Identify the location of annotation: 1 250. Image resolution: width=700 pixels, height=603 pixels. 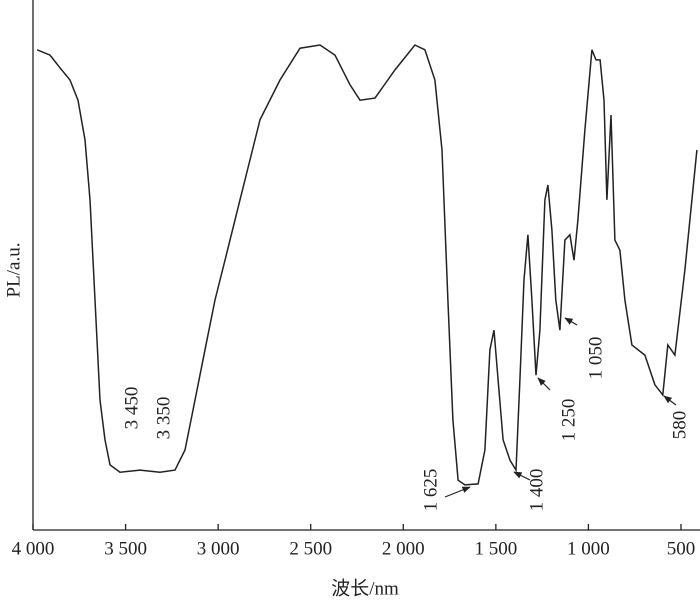
(568, 420).